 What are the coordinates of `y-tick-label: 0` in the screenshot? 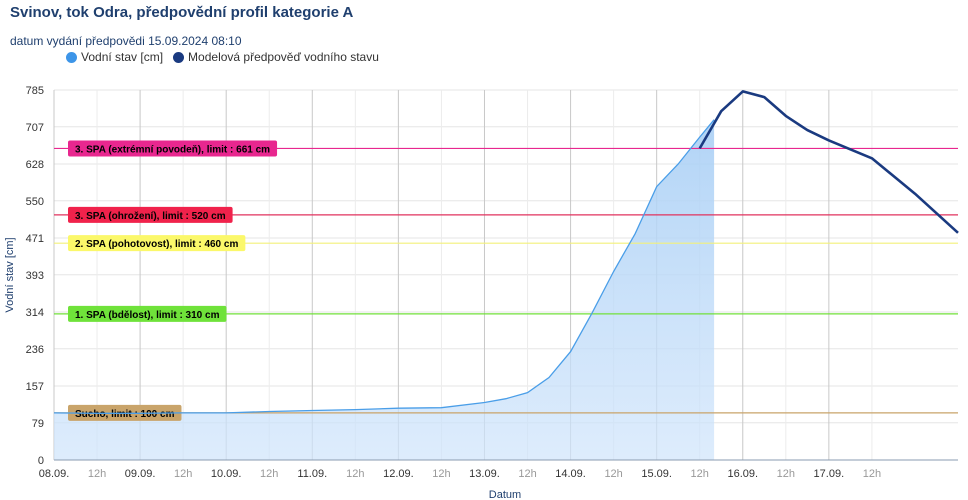 It's located at (41, 461).